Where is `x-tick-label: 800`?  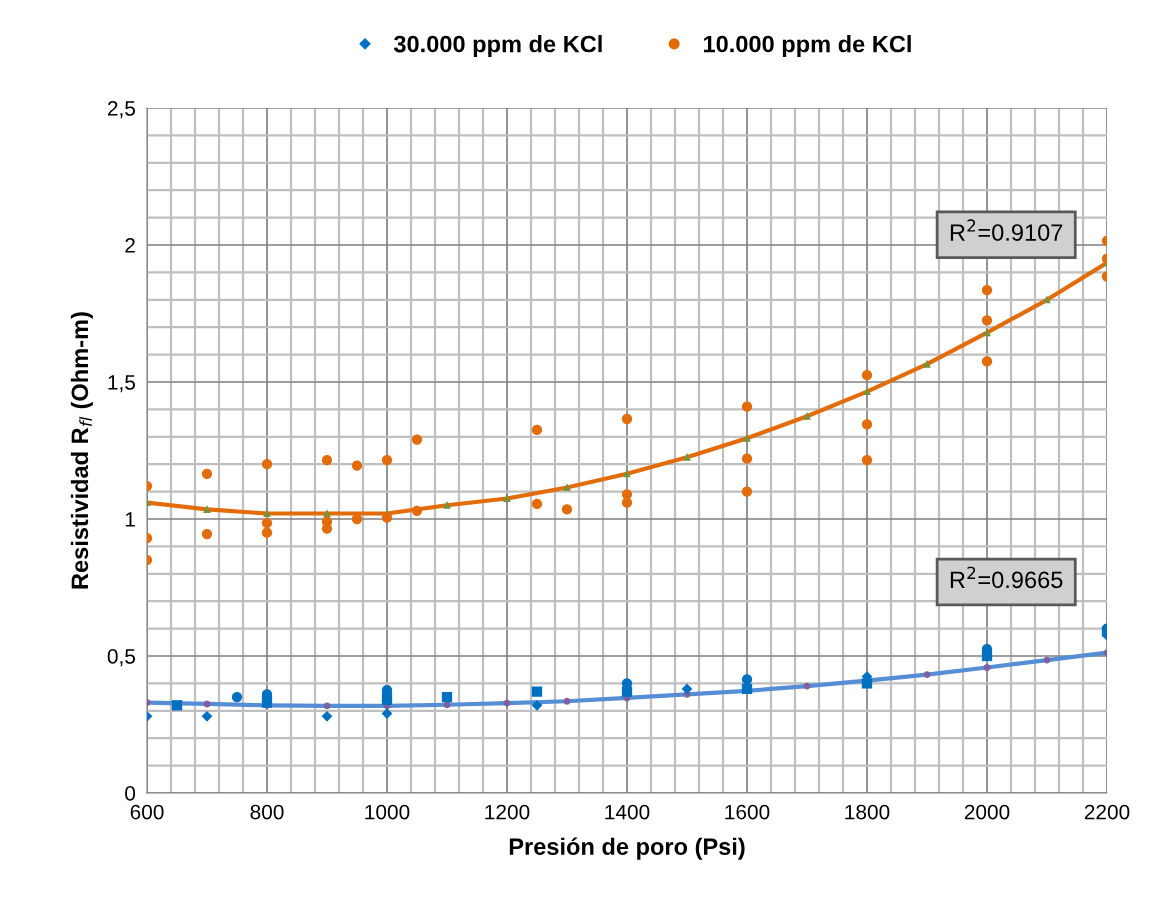
x-tick-label: 800 is located at coordinates (267, 812).